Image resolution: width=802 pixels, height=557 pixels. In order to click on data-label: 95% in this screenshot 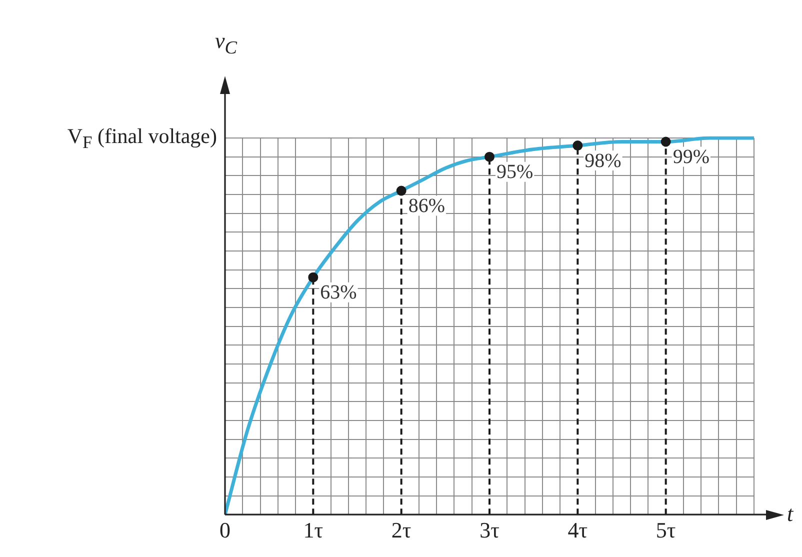, I will do `click(515, 172)`.